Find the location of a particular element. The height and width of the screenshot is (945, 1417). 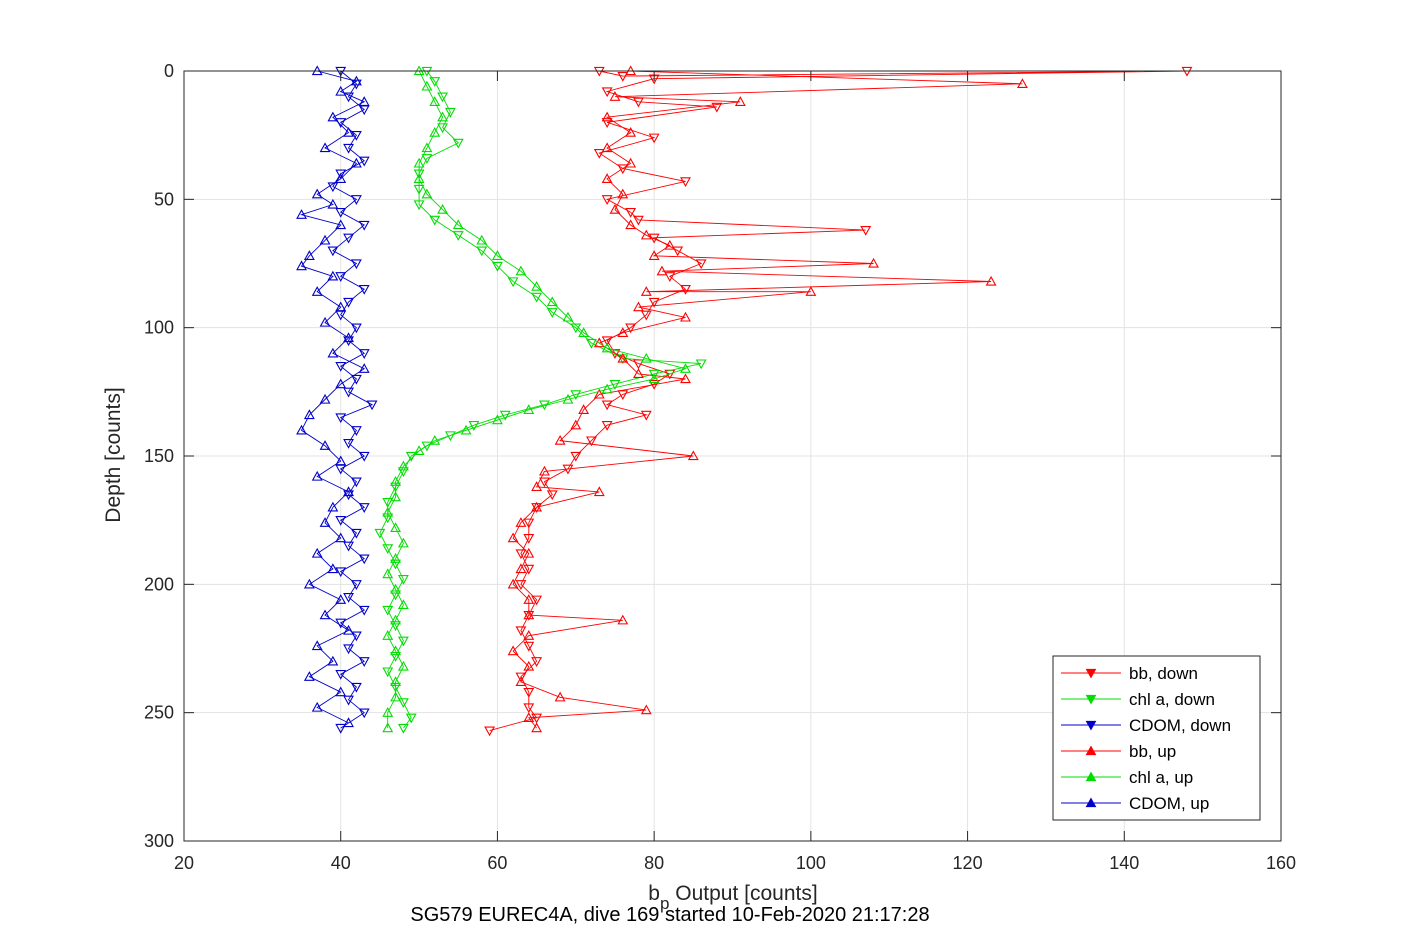

legend-entry: CDOM, up is located at coordinates (1135, 803).